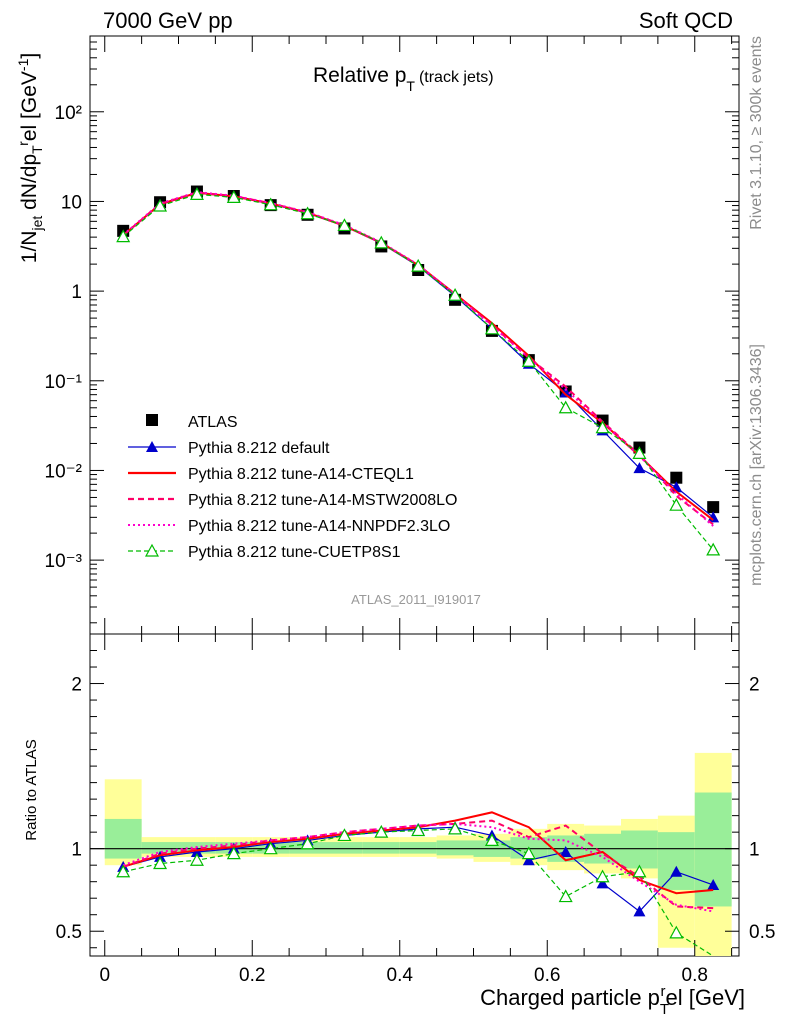  What do you see at coordinates (68, 113) in the screenshot?
I see `ytick-label-100: 10²` at bounding box center [68, 113].